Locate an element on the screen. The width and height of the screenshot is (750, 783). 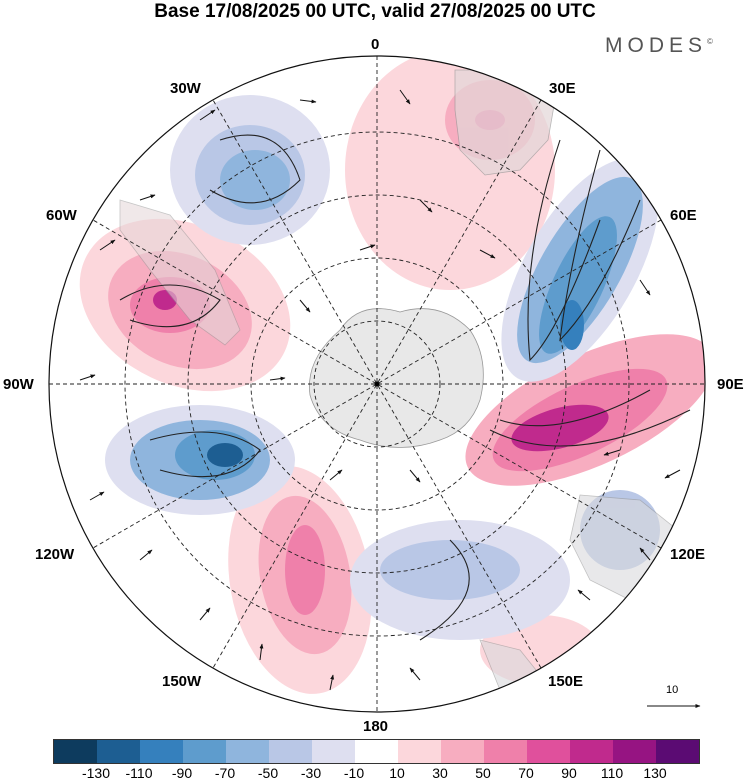
colorbar-tick-label: -30 is located at coordinates (311, 773).